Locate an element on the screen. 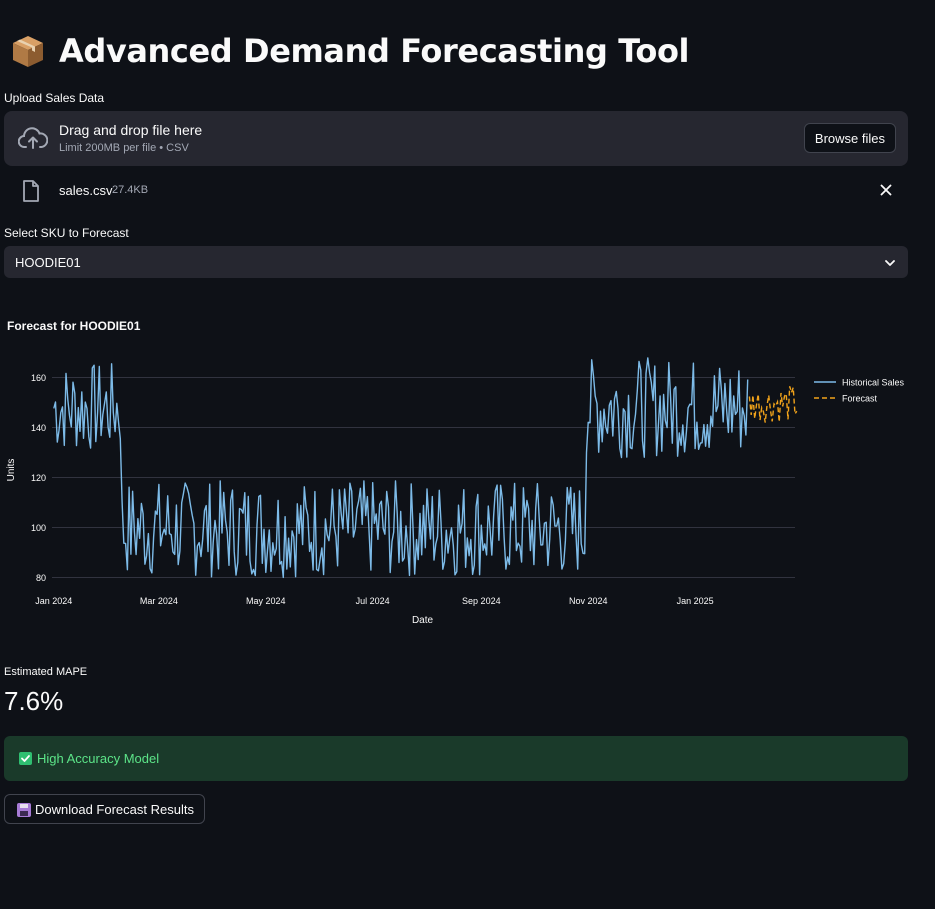 The height and width of the screenshot is (909, 935). sku-select: HOODIE01 is located at coordinates (456, 262).